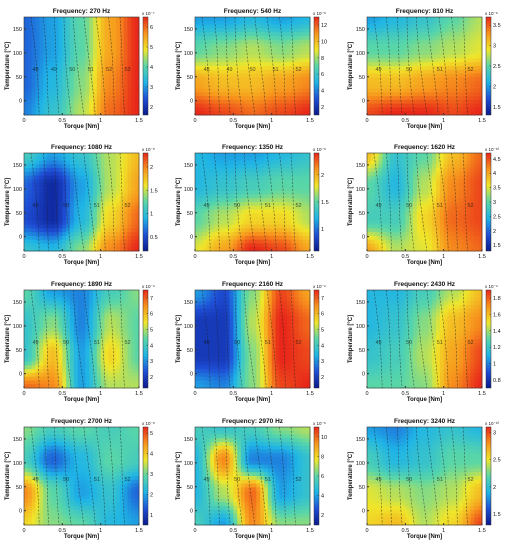 The height and width of the screenshot is (550, 513). I want to click on contour-lines: 49 50 51 52, so click(423, 66).